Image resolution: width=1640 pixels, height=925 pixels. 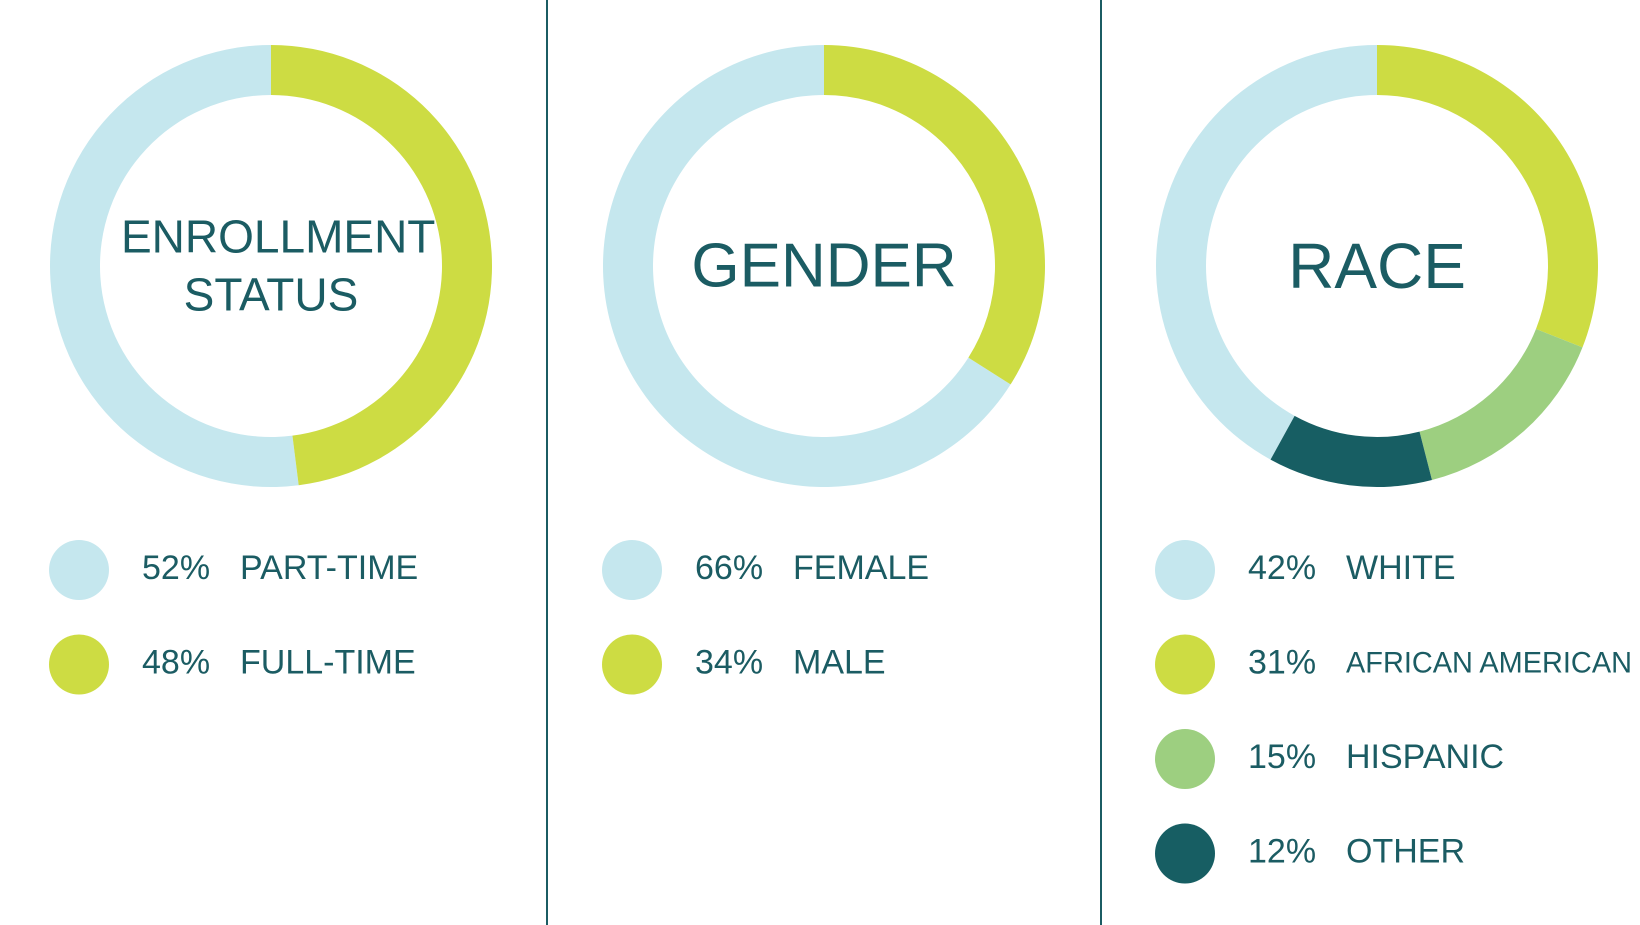 I want to click on value-label: 48%, so click(x=176, y=662).